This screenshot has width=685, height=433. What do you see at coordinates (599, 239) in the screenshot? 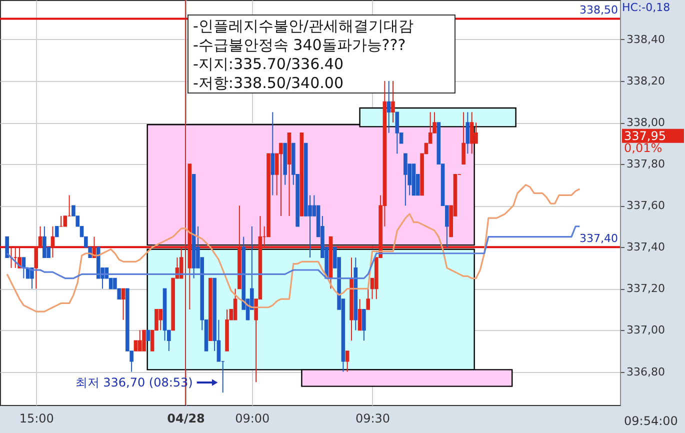
I see `ref-line-label: 337,40` at bounding box center [599, 239].